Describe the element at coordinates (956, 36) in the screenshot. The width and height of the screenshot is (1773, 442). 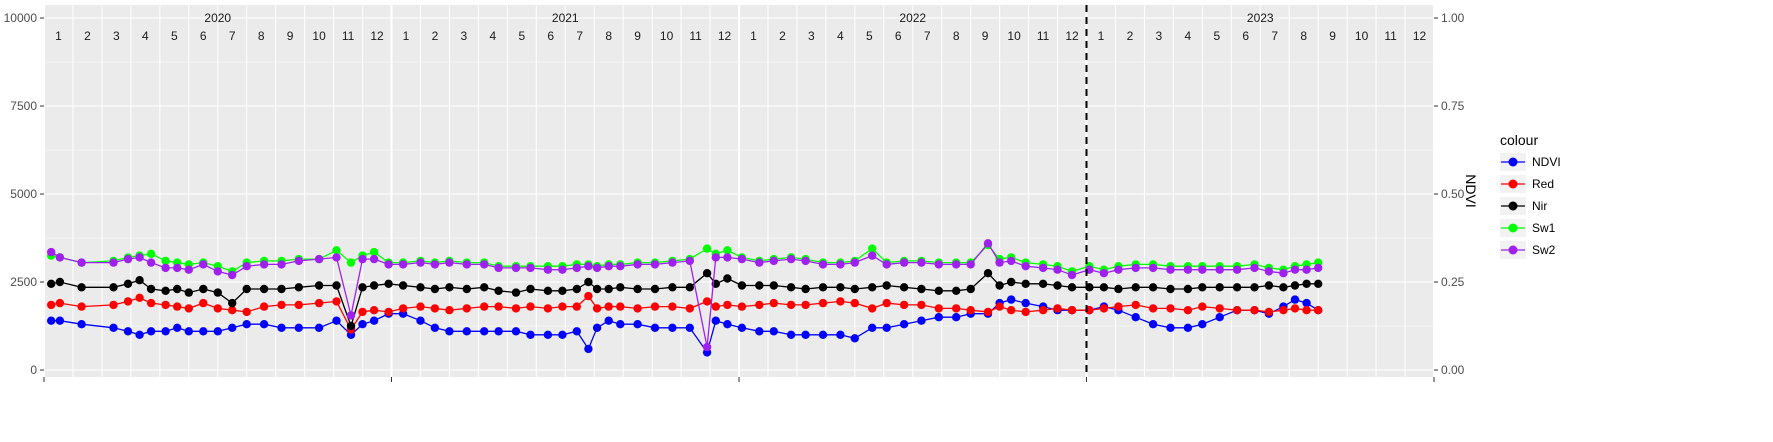
I see `month-label: 8` at that location.